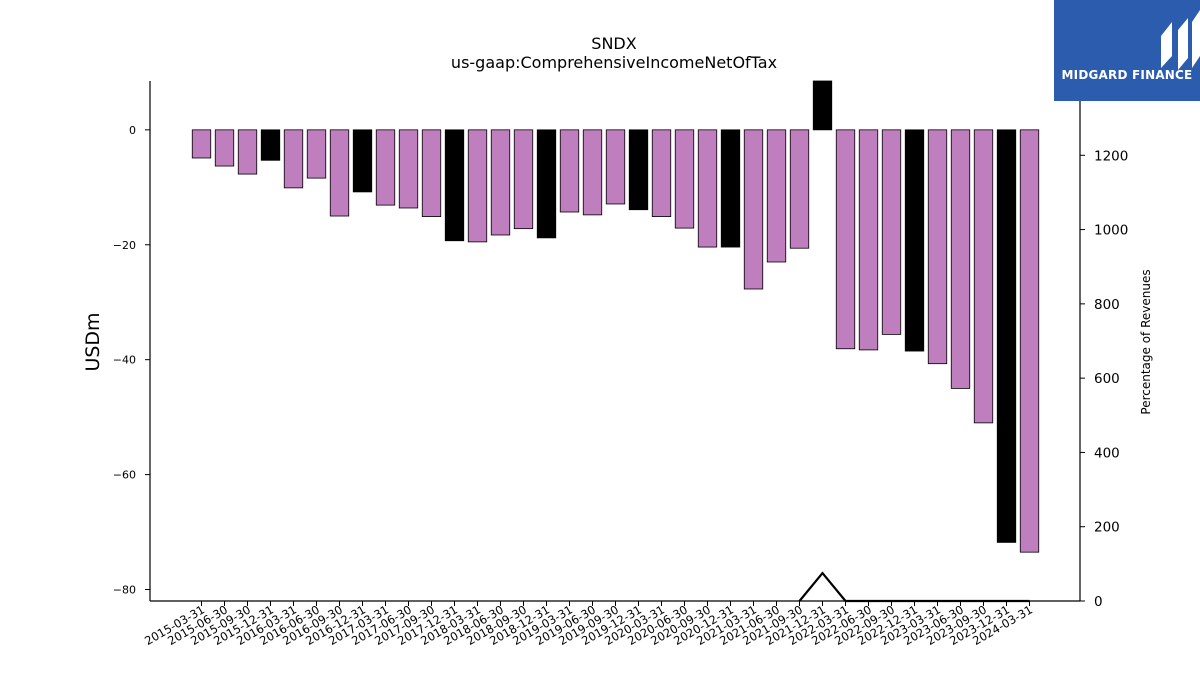 The width and height of the screenshot is (1200, 675). I want to click on y2-tick-label: 200, so click(1107, 528).